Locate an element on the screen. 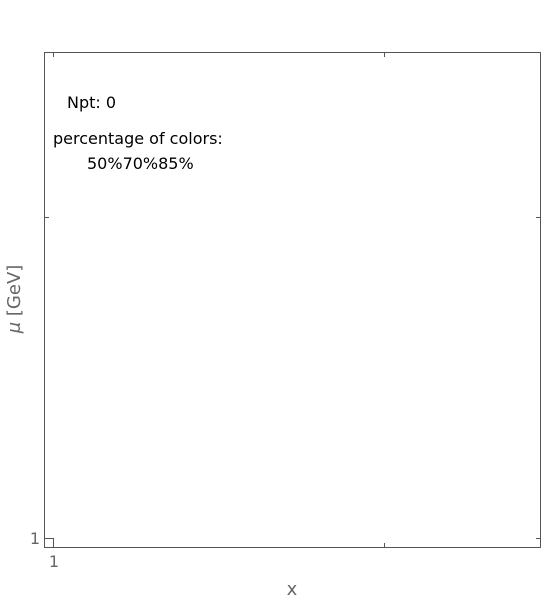  y-axis-symbol: μ is located at coordinates (14, 328).